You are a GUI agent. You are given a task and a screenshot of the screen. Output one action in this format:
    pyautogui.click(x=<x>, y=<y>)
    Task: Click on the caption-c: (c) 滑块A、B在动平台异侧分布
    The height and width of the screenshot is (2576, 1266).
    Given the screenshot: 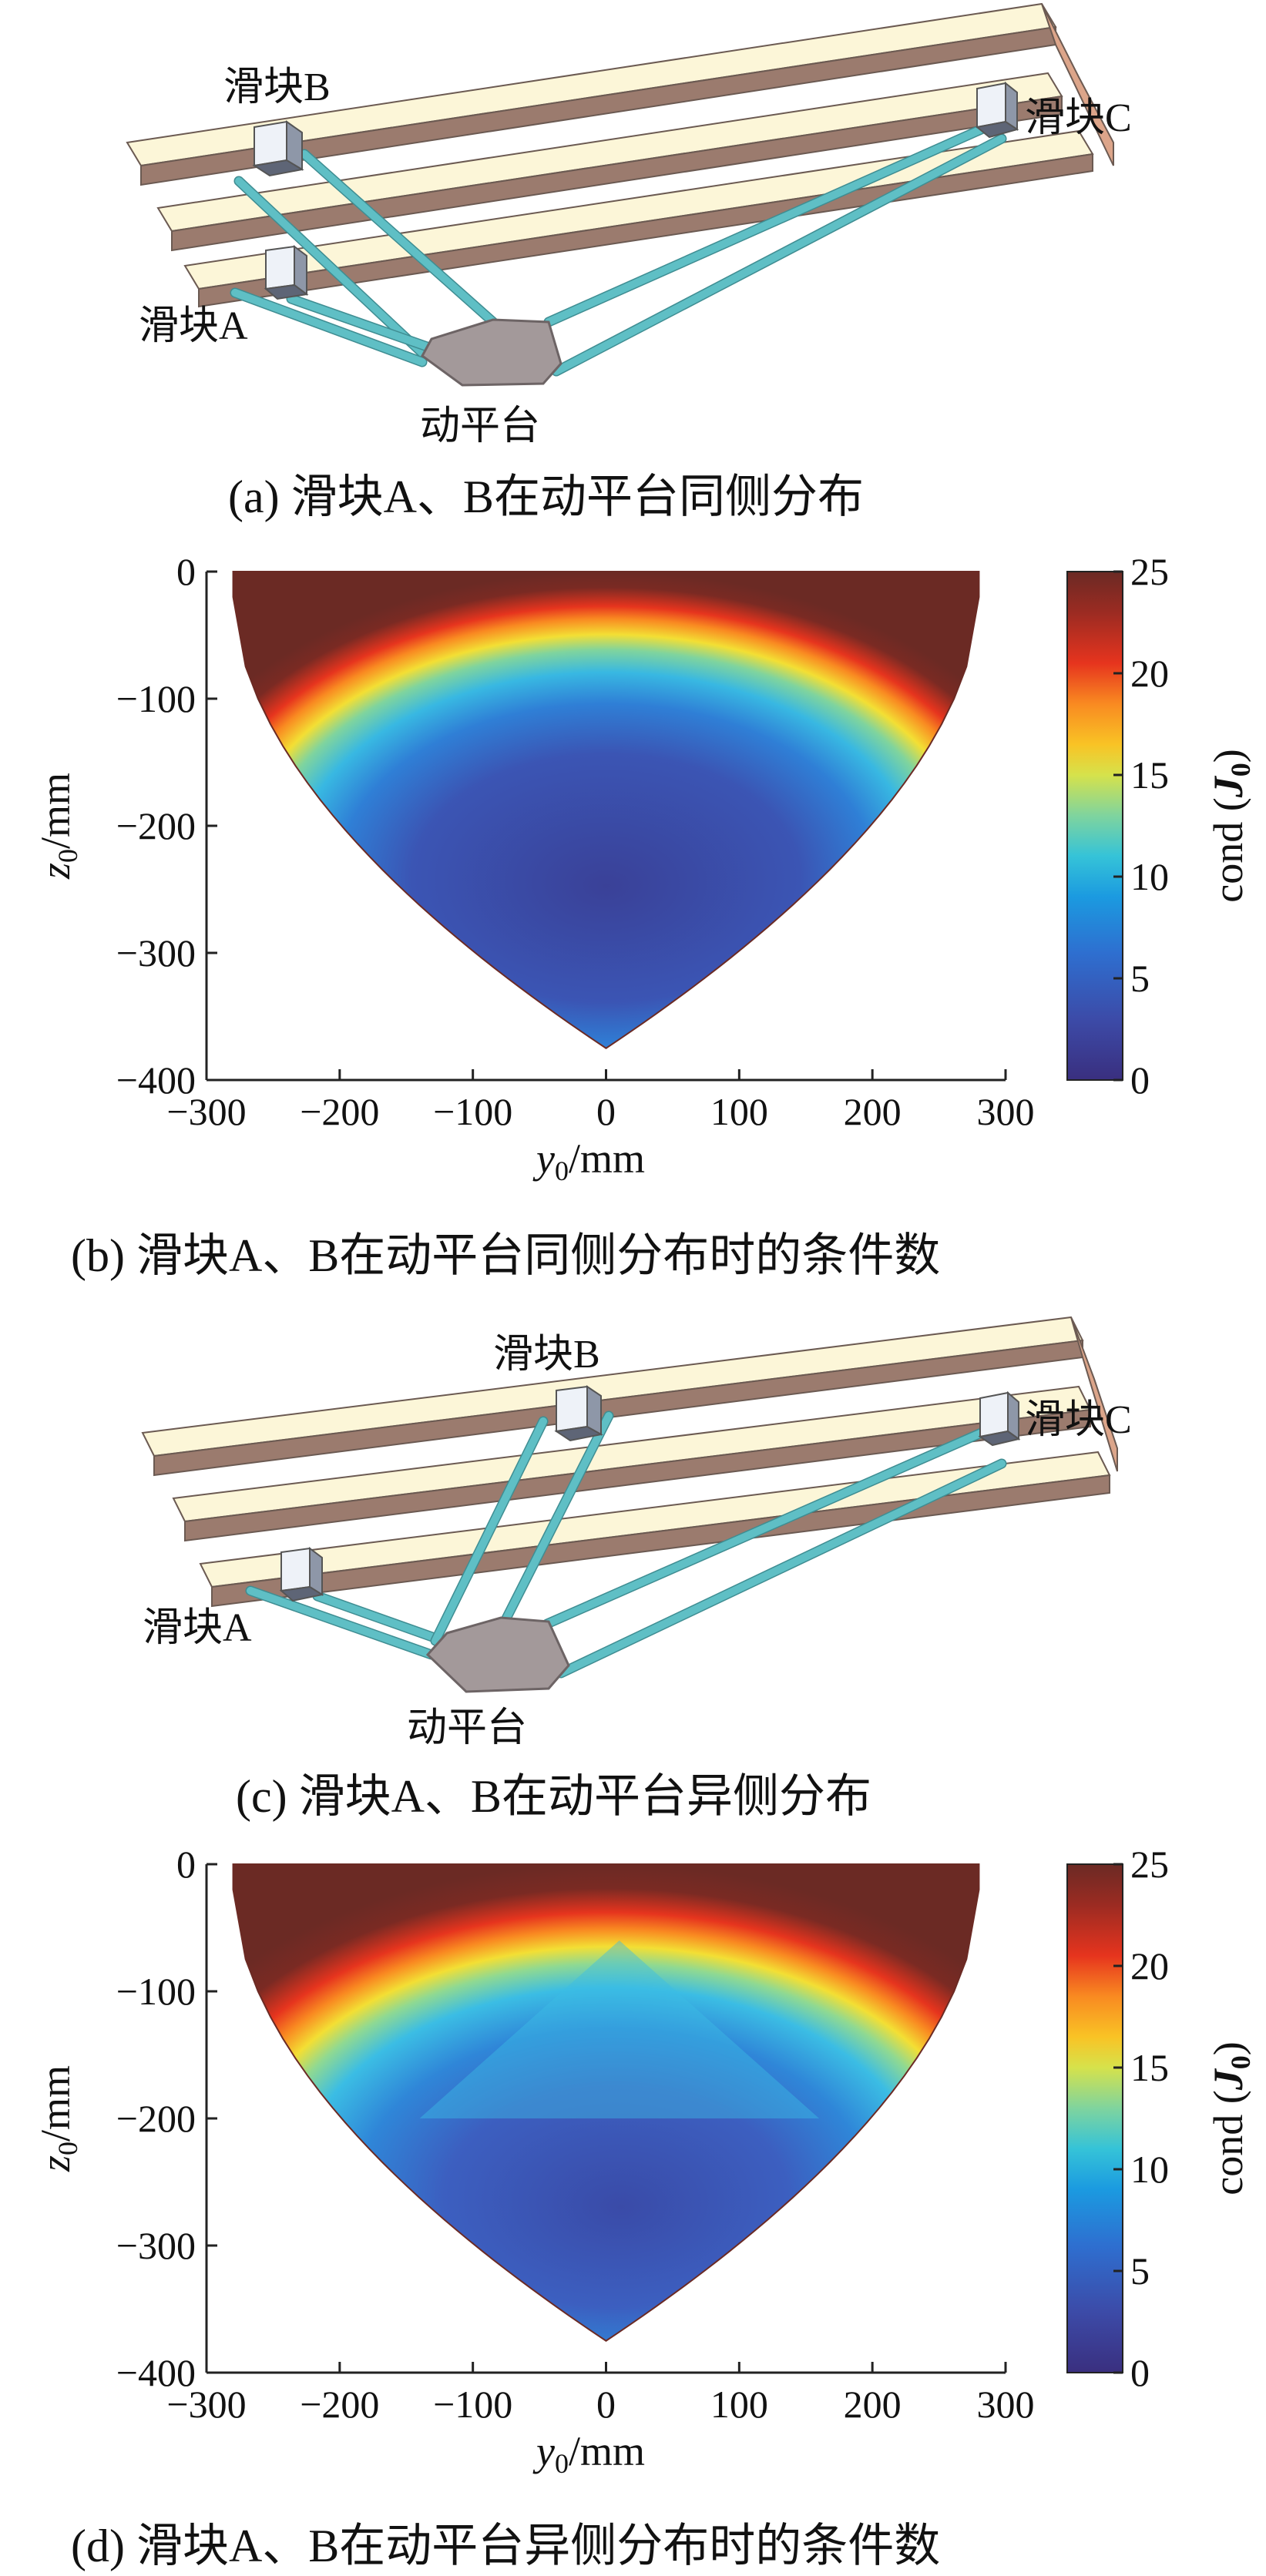 What is the action you would take?
    pyautogui.click(x=553, y=1796)
    